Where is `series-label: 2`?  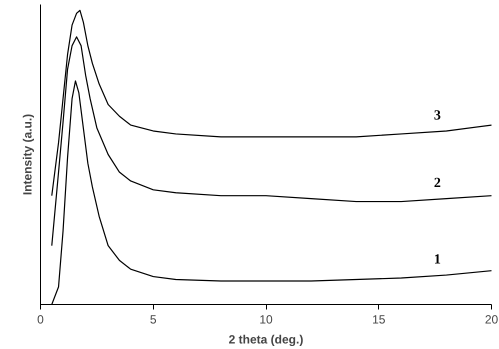 series-label: 2 is located at coordinates (437, 184).